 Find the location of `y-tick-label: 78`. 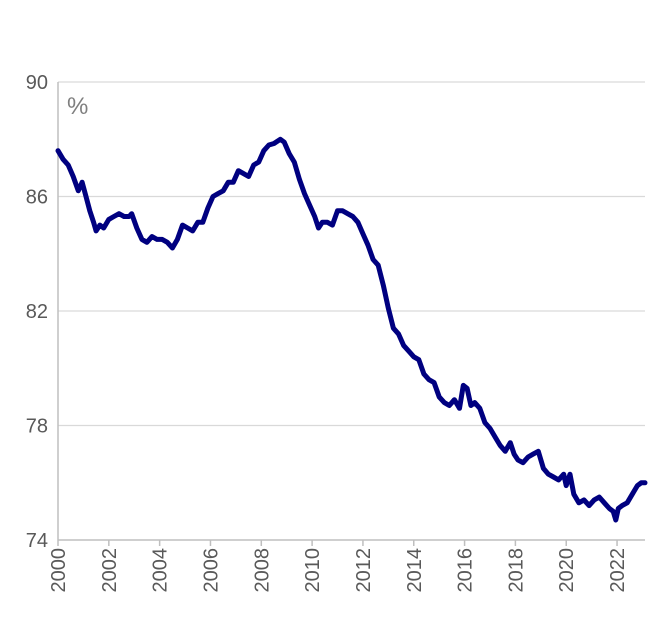

y-tick-label: 78 is located at coordinates (37, 427).